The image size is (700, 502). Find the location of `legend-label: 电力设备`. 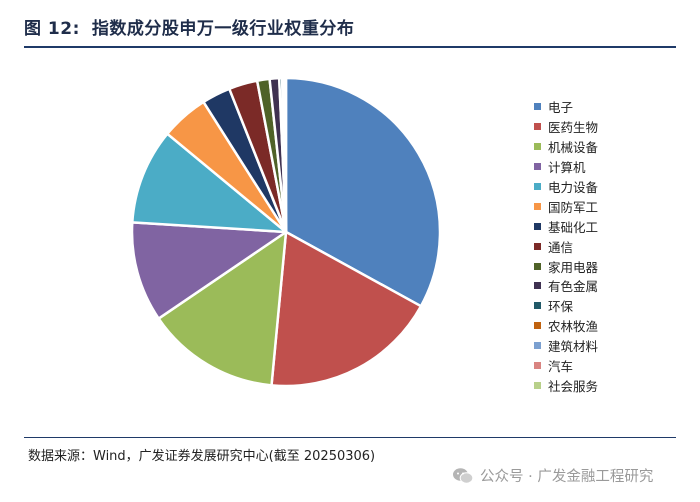

legend-label: 电力设备 is located at coordinates (573, 187).